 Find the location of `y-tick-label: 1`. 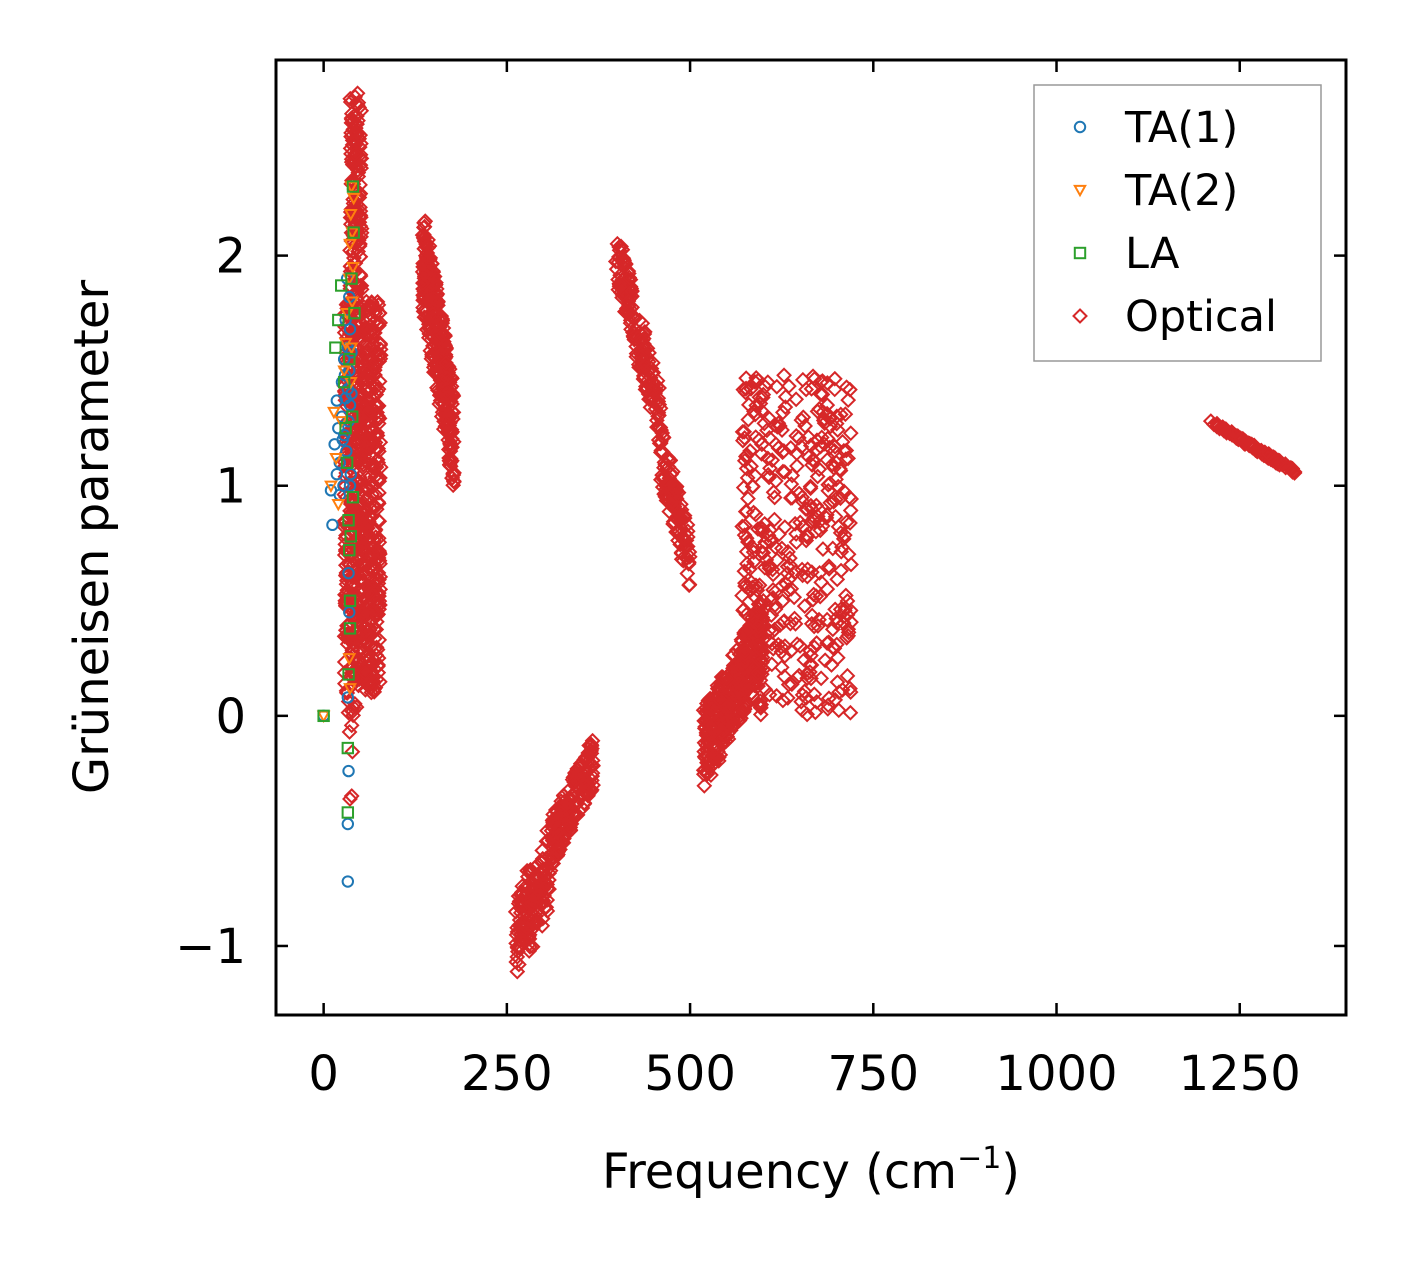

y-tick-label: 1 is located at coordinates (230, 487).